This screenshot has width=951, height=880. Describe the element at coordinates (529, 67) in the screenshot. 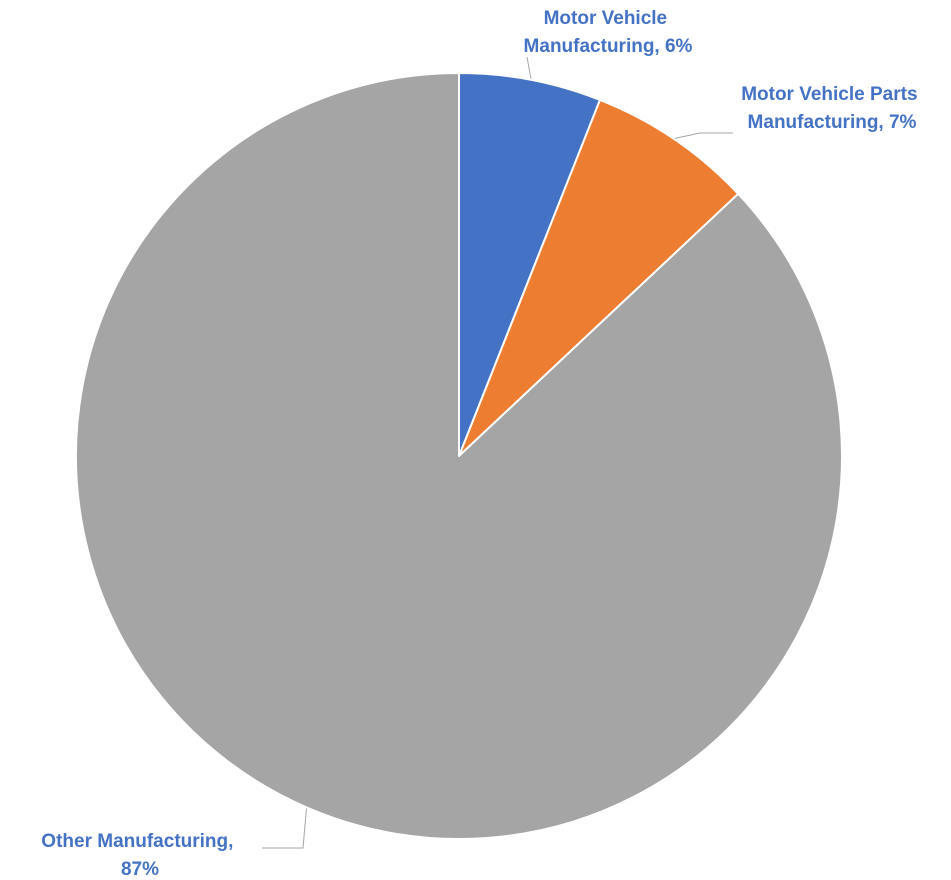

I see `leader-line-motor-vehicle-manufacturing` at that location.